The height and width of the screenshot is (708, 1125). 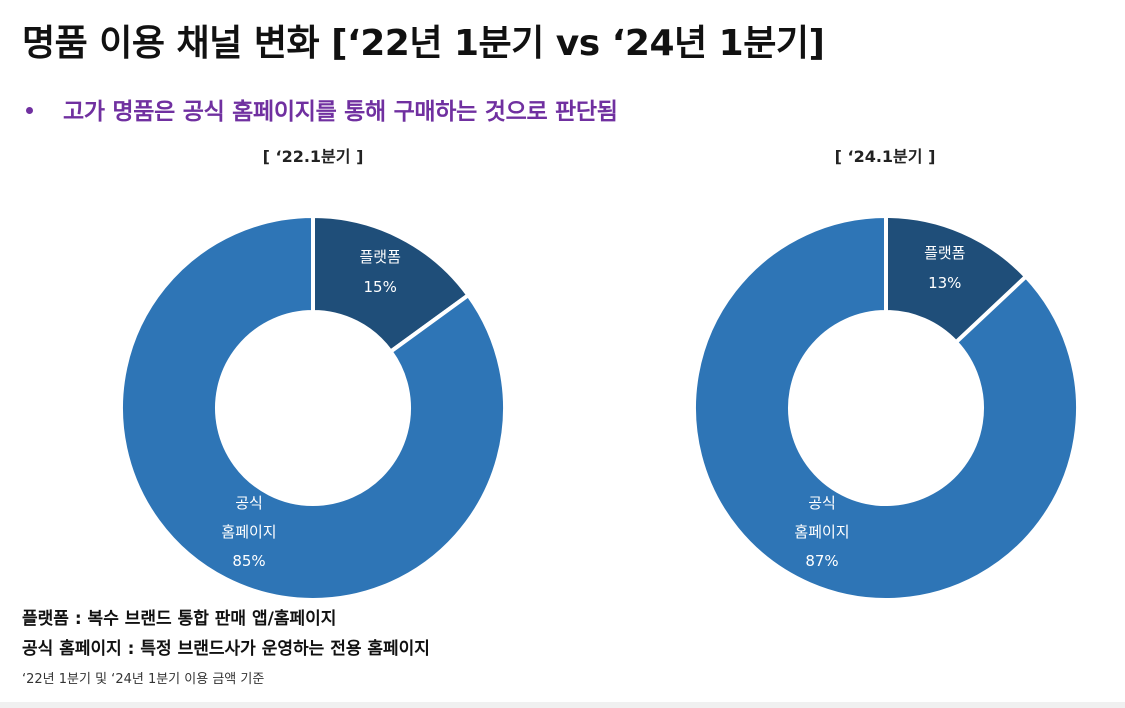 I want to click on footnote: ‘22년 1분기 및 ‘24년 1분기 이용 금액 기준, so click(x=143, y=679).